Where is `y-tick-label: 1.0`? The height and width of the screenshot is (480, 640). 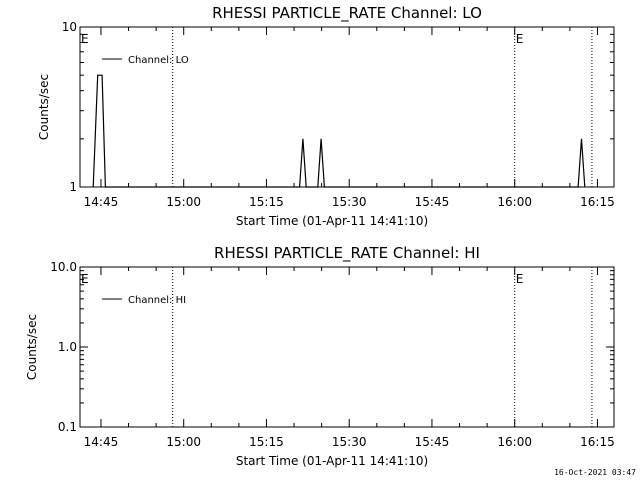 y-tick-label: 1.0 is located at coordinates (67, 347).